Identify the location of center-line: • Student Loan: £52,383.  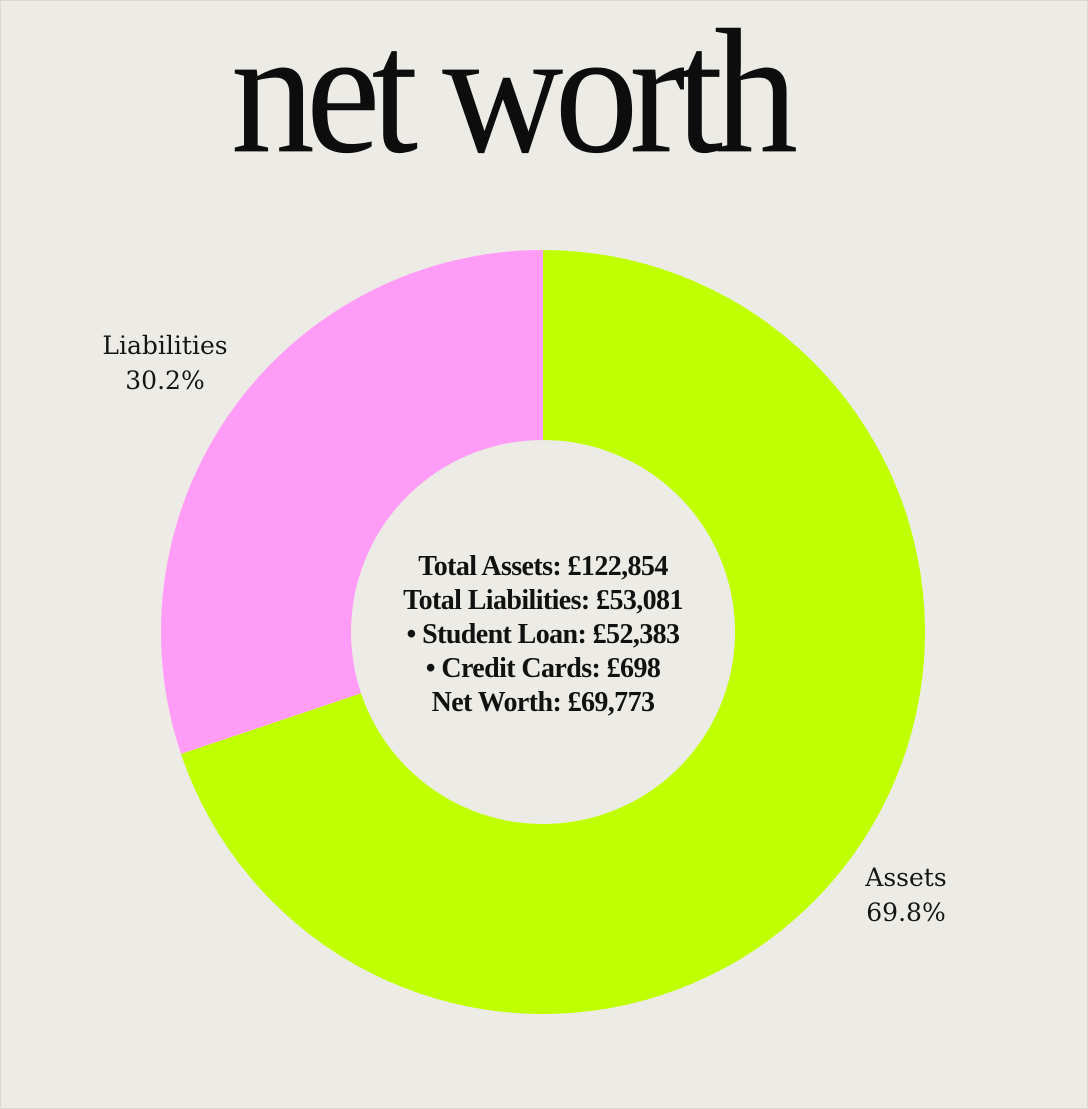
(544, 634).